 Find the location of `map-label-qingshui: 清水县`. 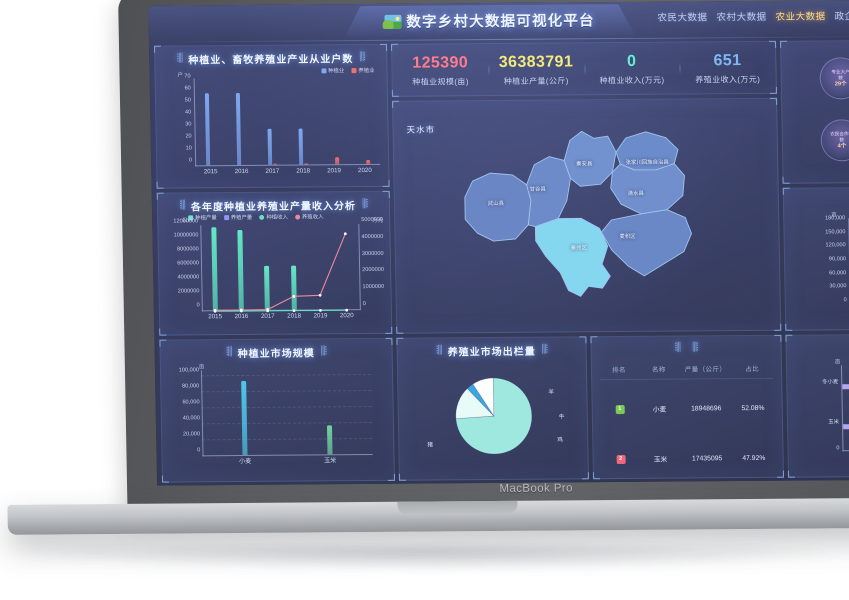

map-label-qingshui: 清水县 is located at coordinates (635, 193).